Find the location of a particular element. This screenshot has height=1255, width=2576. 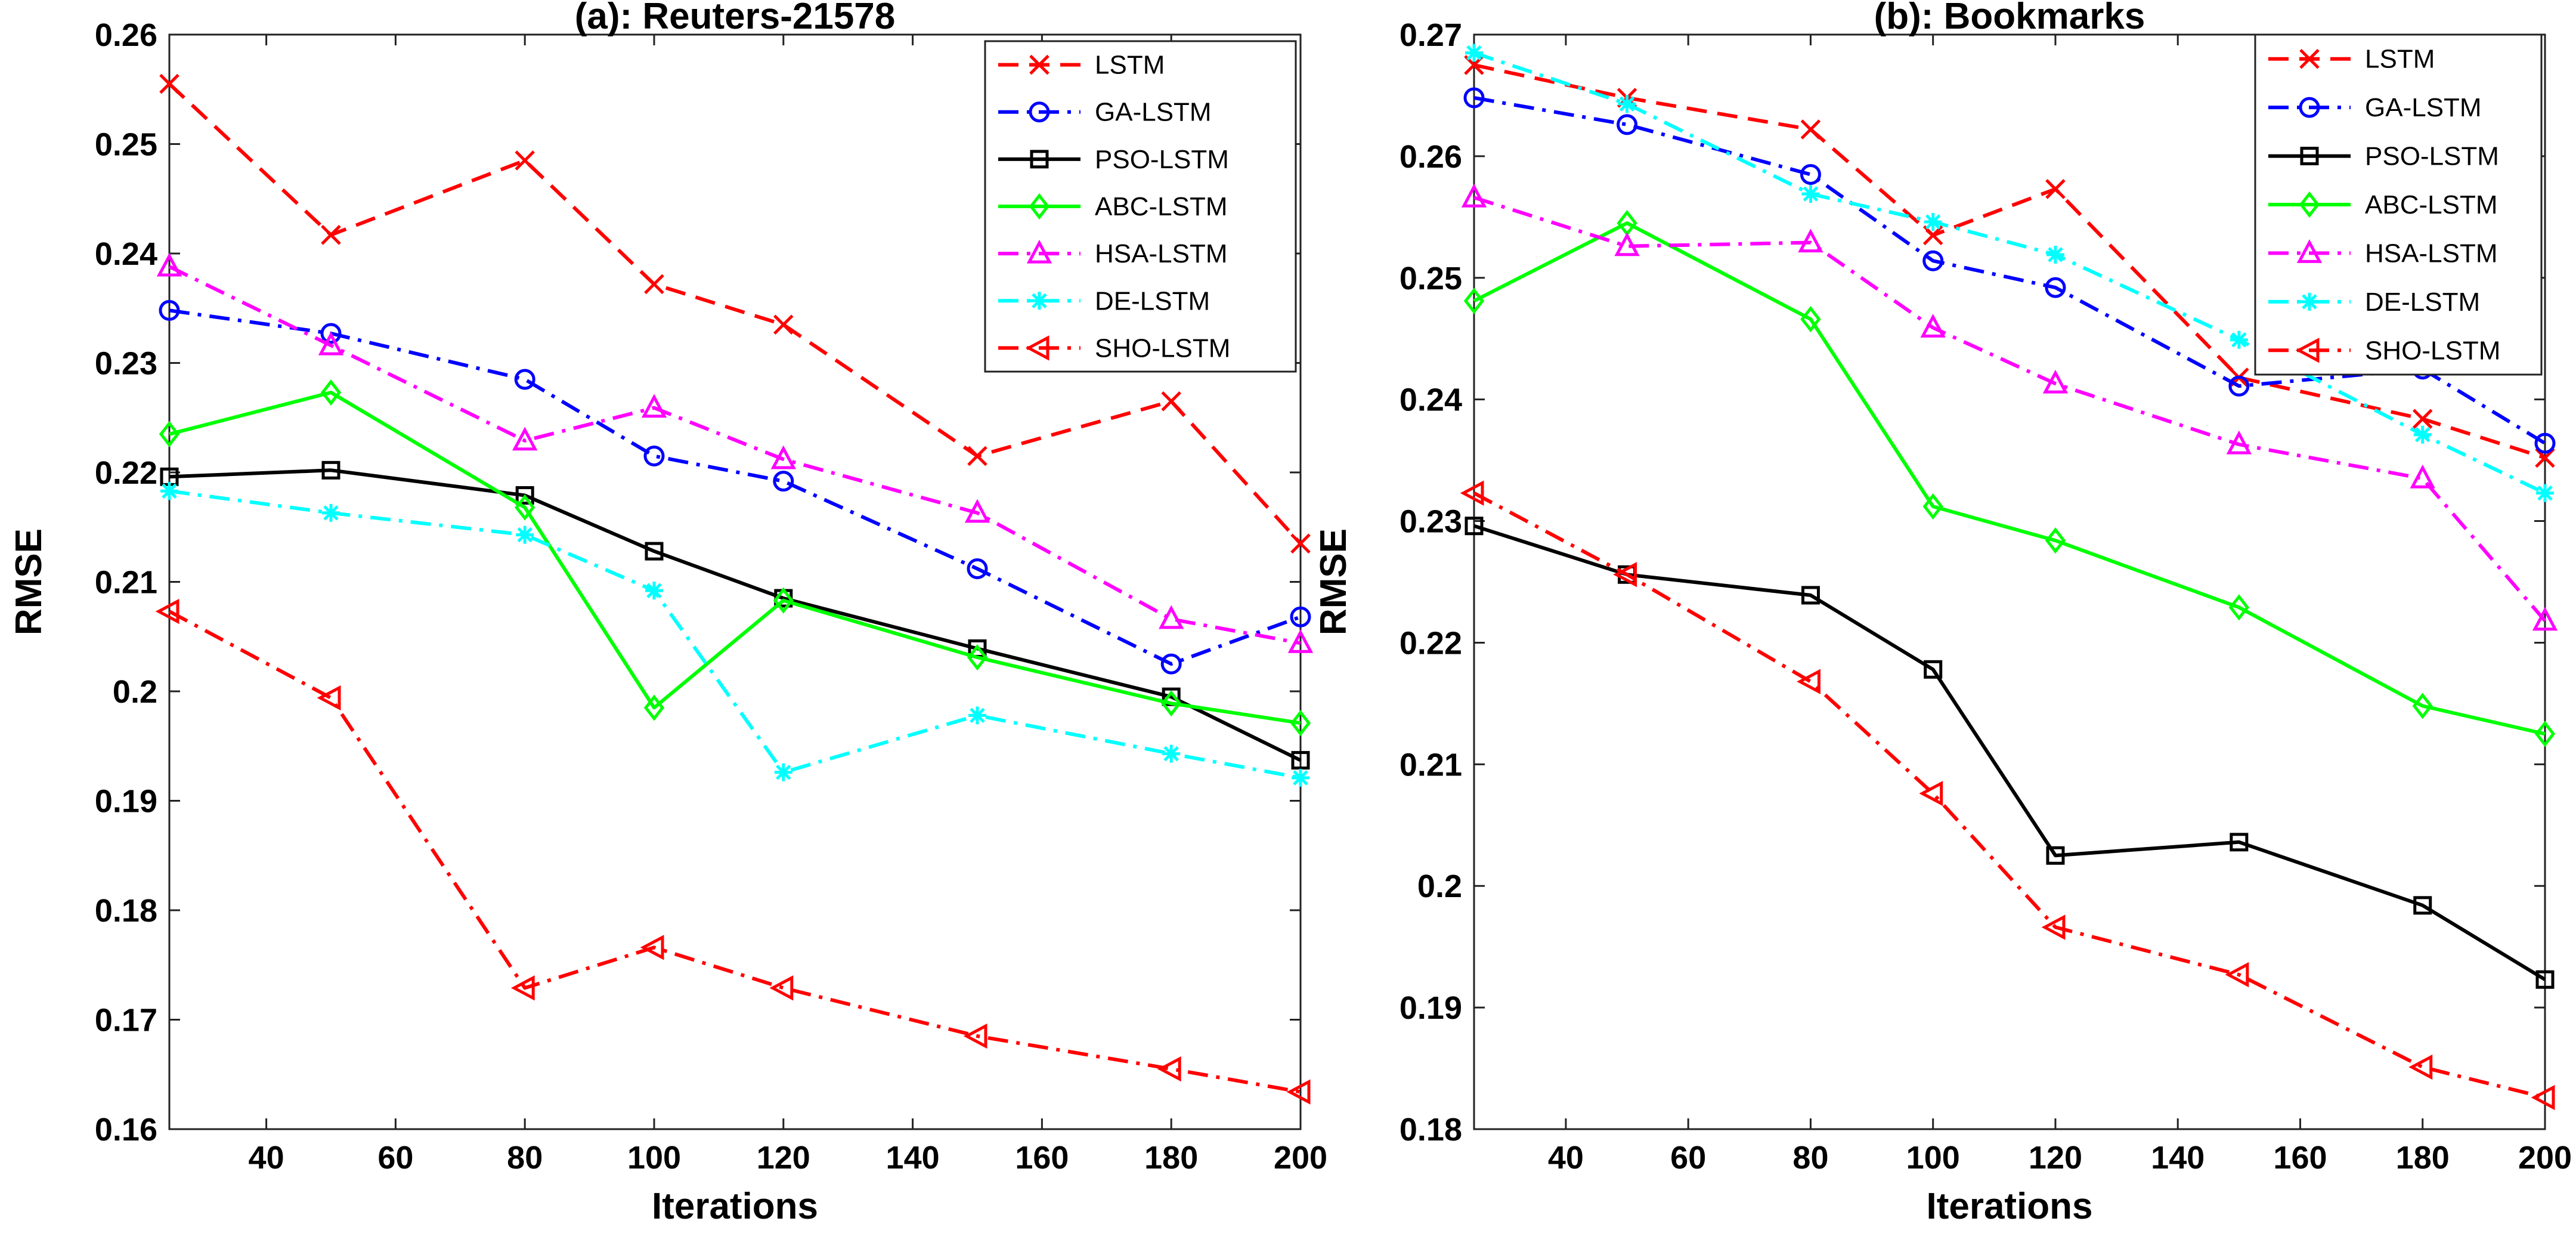

legend-label: PSO-LSTM is located at coordinates (2432, 156).